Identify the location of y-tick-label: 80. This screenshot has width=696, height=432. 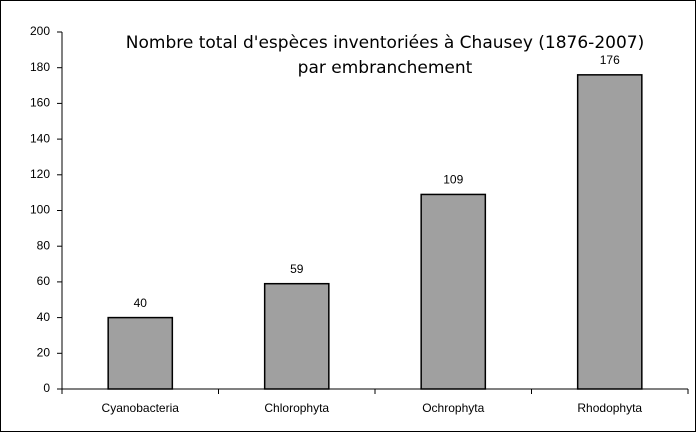
(44, 245).